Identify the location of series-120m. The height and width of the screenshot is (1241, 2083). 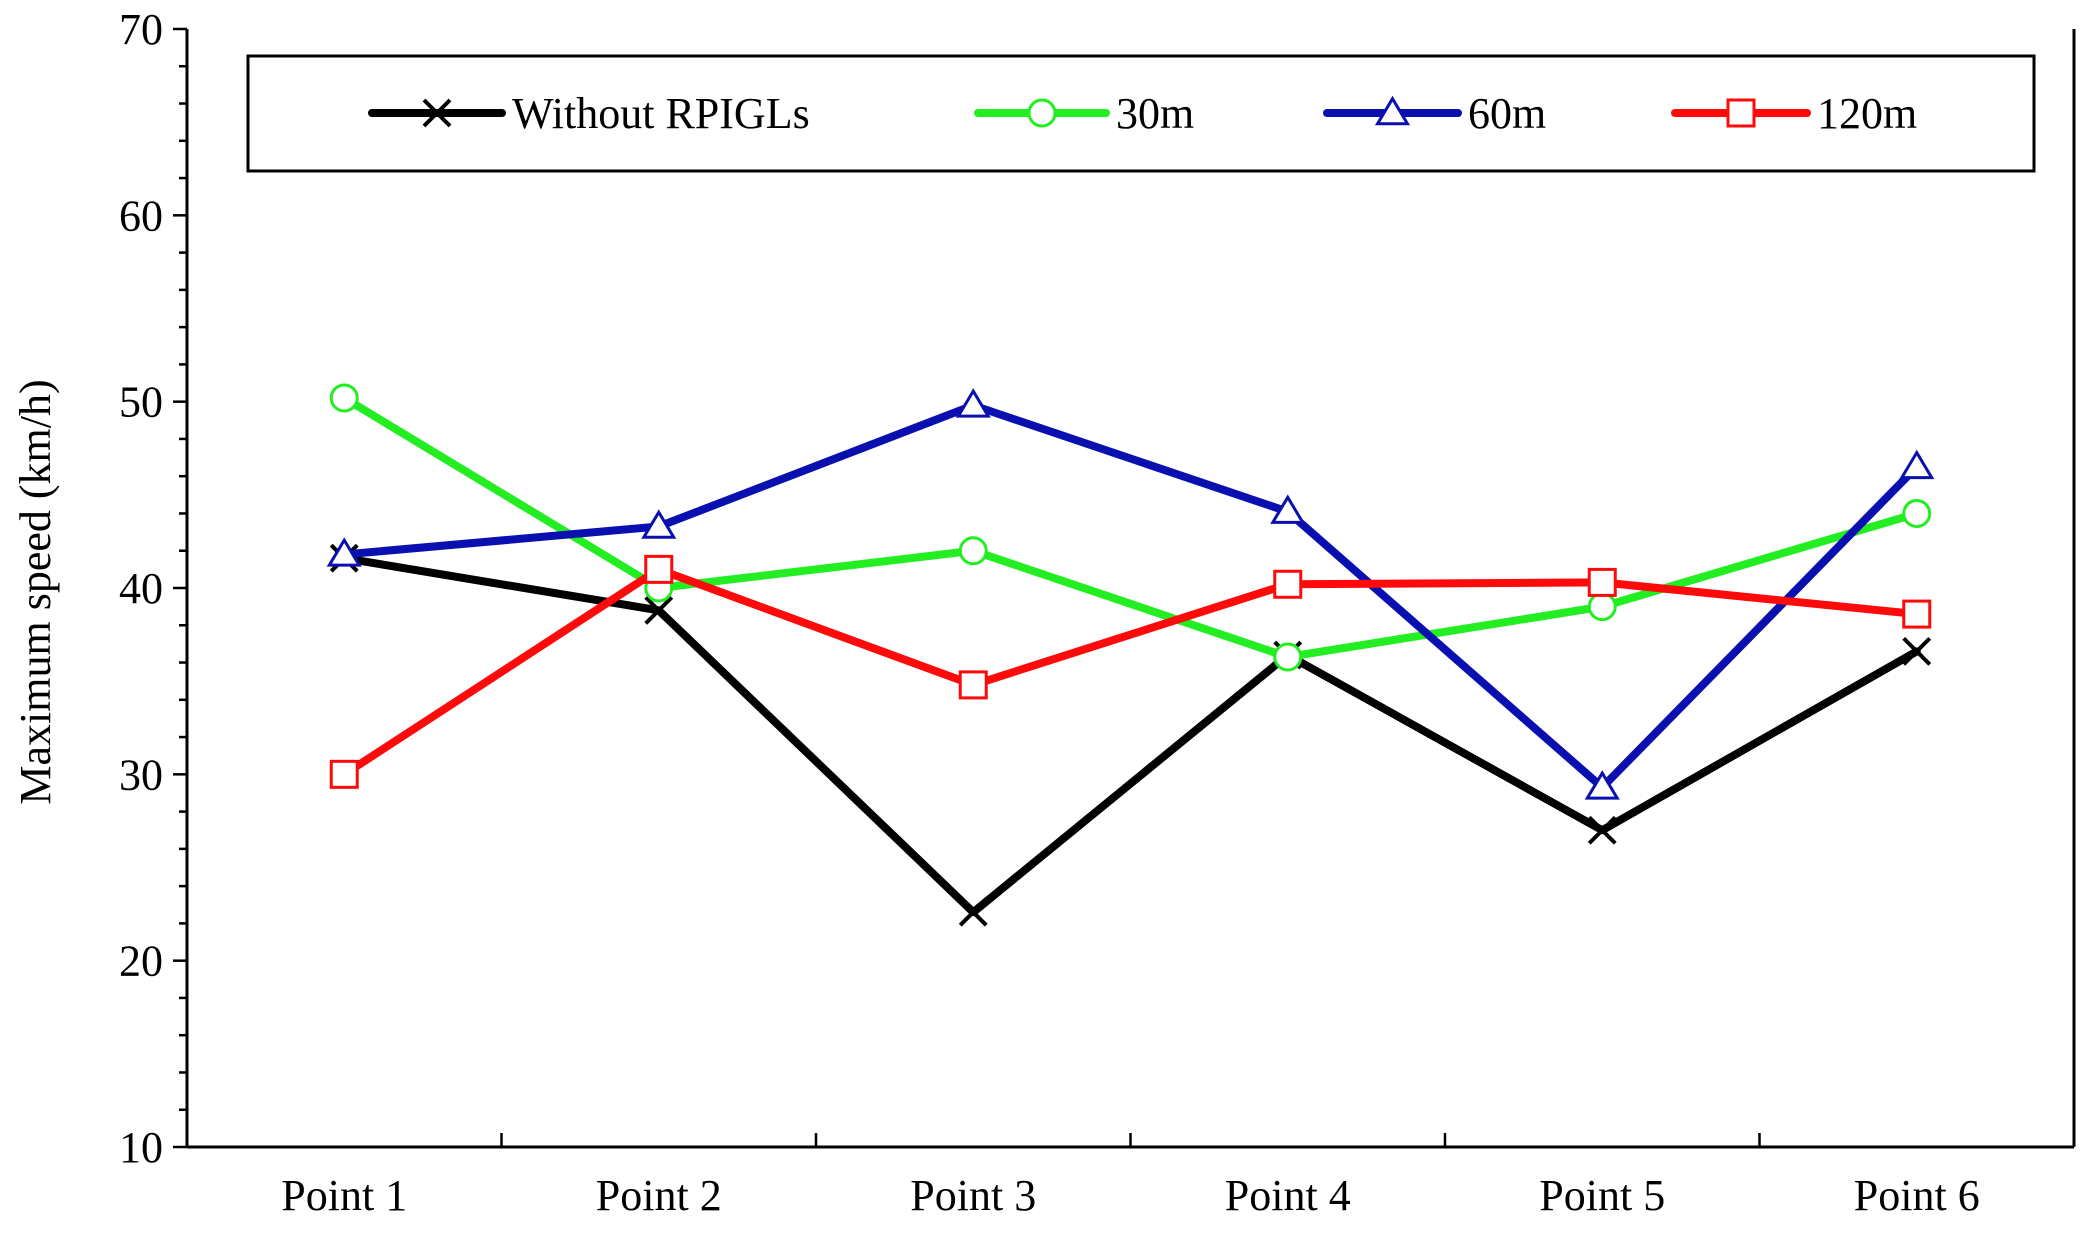
(1130, 671).